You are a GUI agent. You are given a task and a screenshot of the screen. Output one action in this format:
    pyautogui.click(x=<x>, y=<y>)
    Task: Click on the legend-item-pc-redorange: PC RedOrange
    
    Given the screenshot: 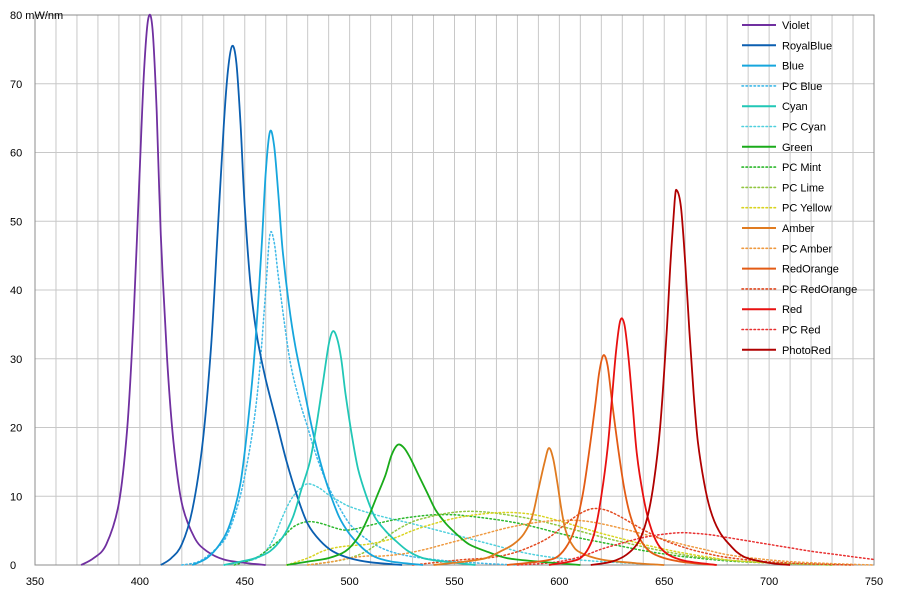 What is the action you would take?
    pyautogui.click(x=799, y=290)
    